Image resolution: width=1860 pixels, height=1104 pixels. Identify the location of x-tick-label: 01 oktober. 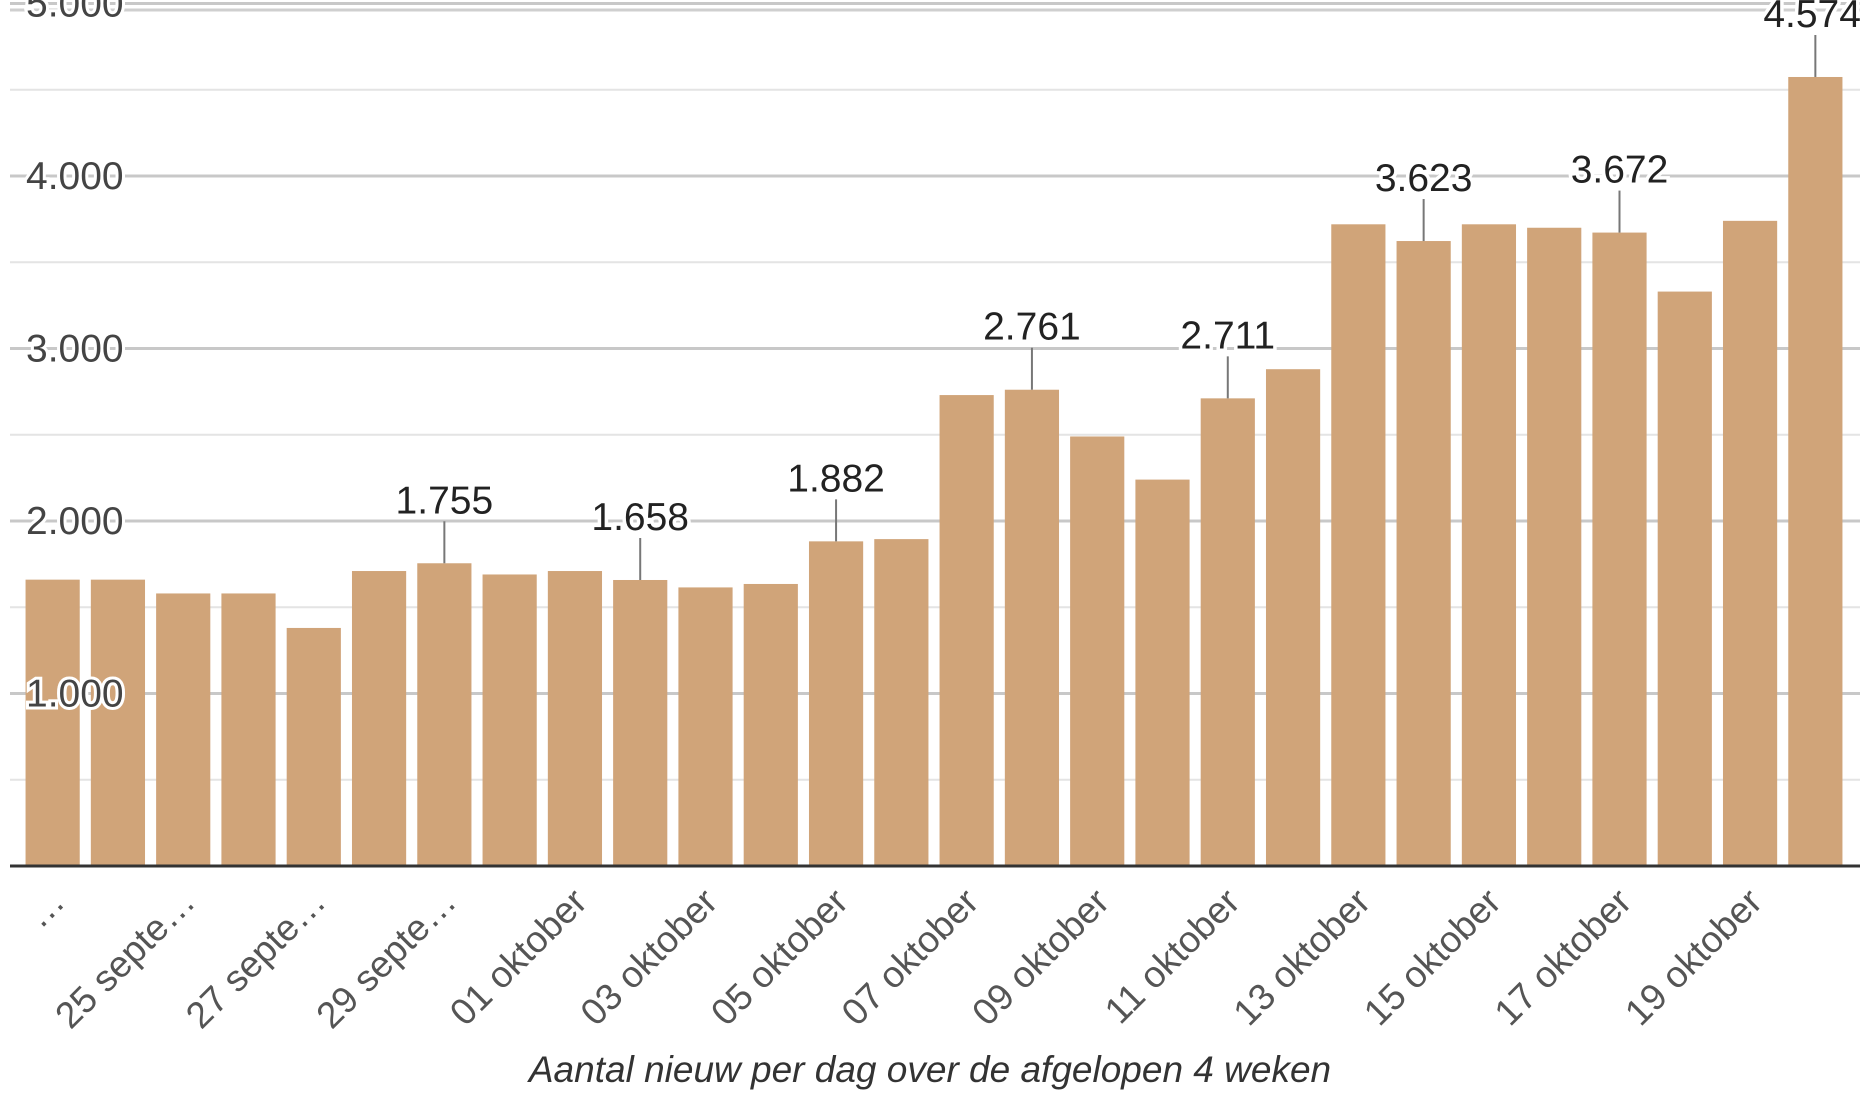
(518, 957).